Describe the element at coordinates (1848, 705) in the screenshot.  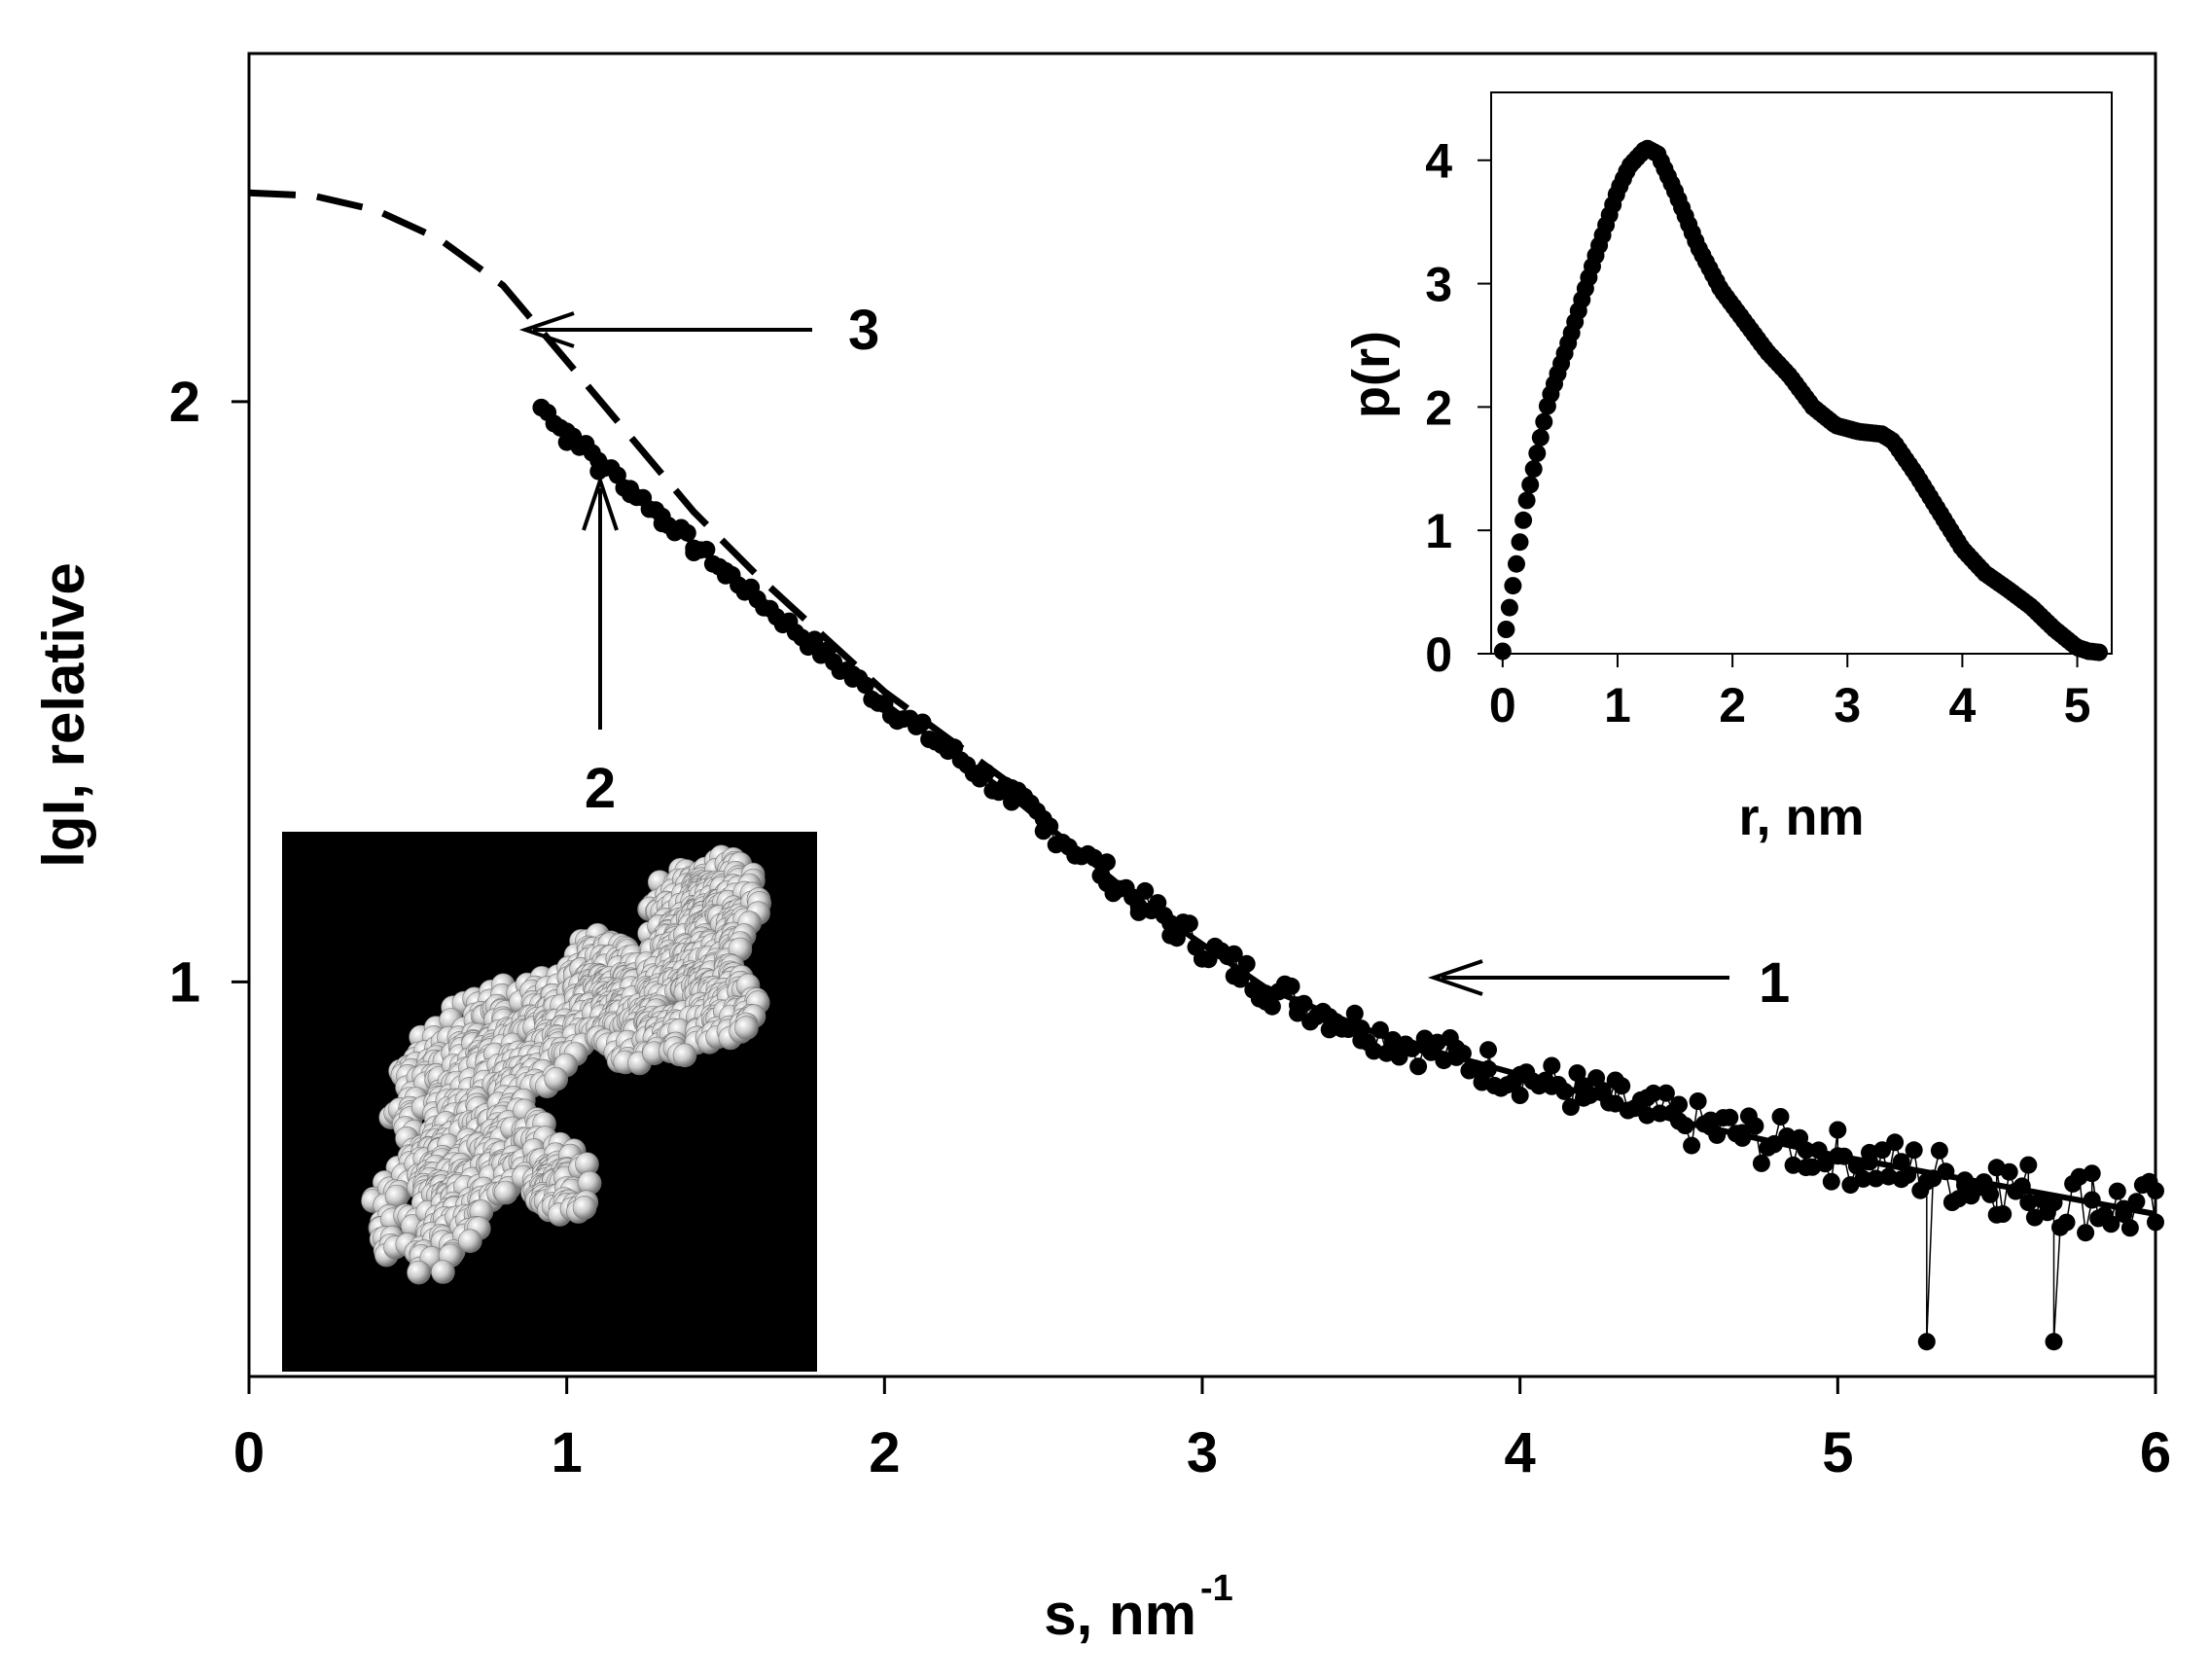
I see `inset-x-tick-label: 3` at that location.